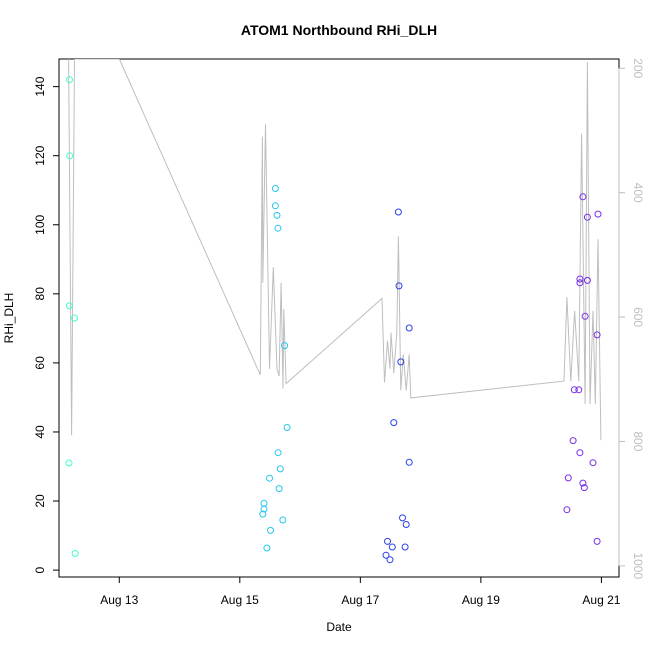 This screenshot has width=650, height=650. What do you see at coordinates (40, 224) in the screenshot?
I see `y-tick-label: 100` at bounding box center [40, 224].